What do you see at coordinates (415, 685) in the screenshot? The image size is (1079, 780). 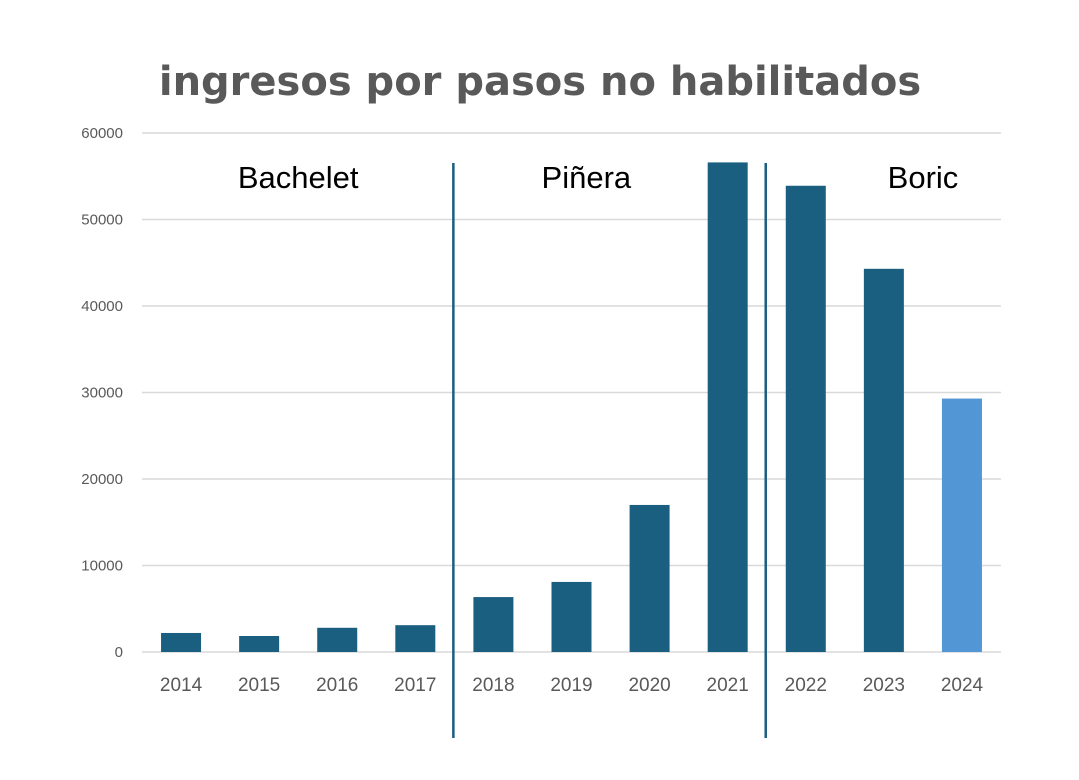 I see `x-tick-label: 2017` at bounding box center [415, 685].